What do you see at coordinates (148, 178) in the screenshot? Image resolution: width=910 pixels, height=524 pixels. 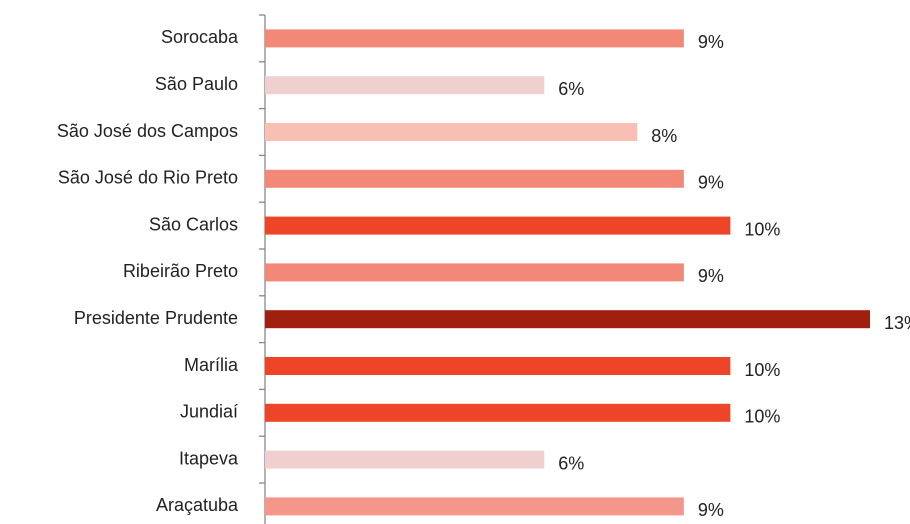 I see `y-tick-label: São José do Rio Preto` at bounding box center [148, 178].